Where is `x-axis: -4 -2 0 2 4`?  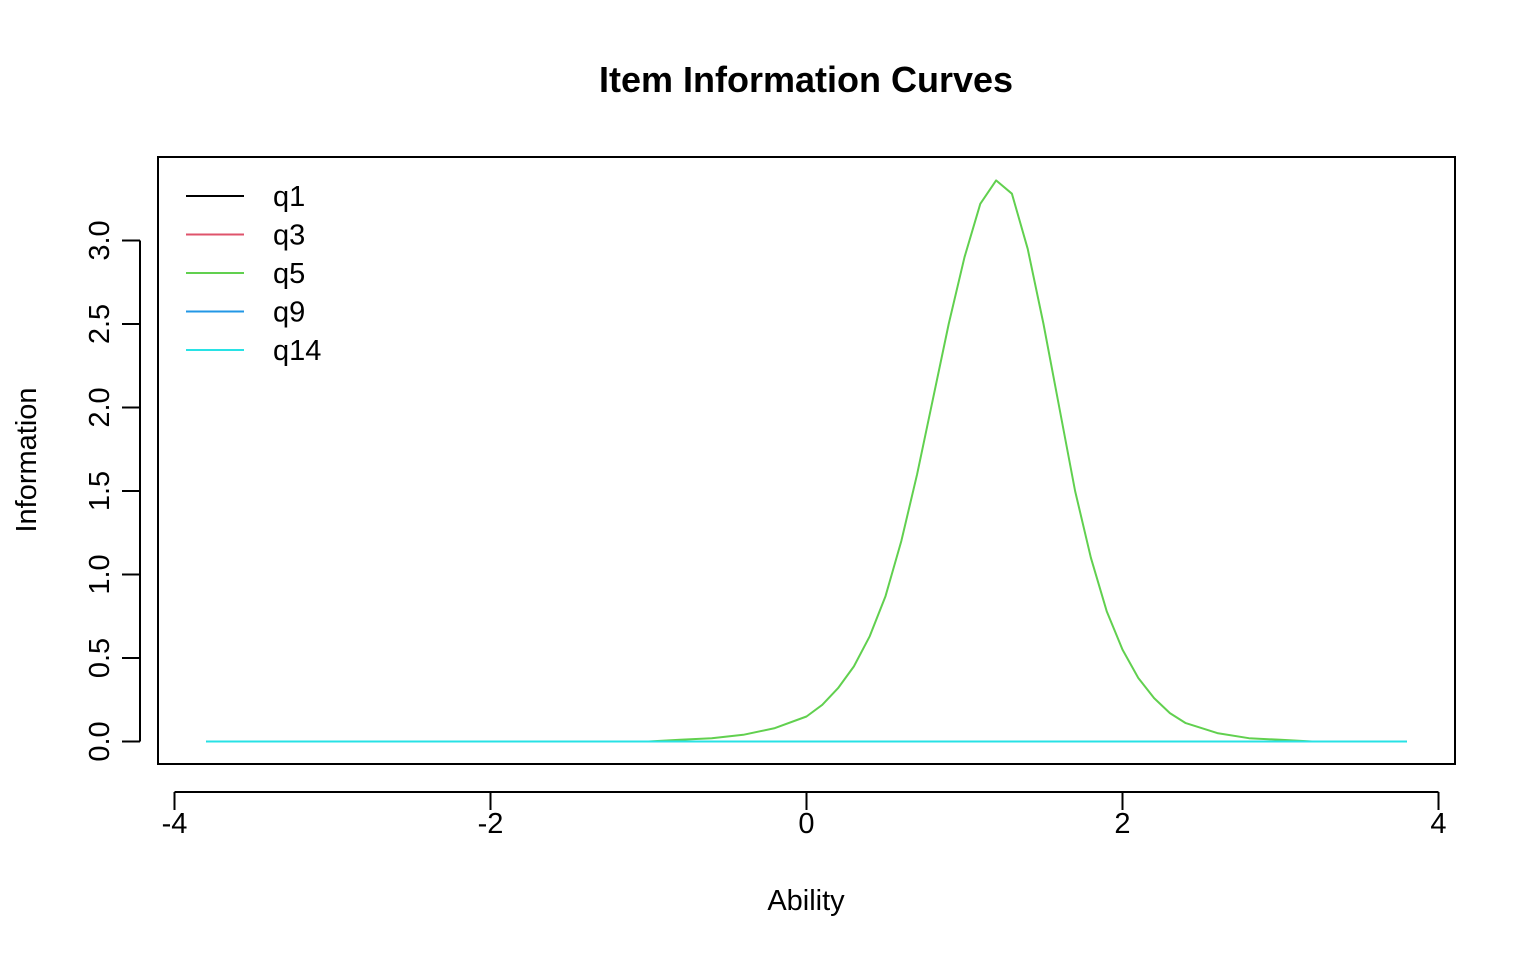 x-axis: -4 -2 0 2 4 is located at coordinates (804, 815).